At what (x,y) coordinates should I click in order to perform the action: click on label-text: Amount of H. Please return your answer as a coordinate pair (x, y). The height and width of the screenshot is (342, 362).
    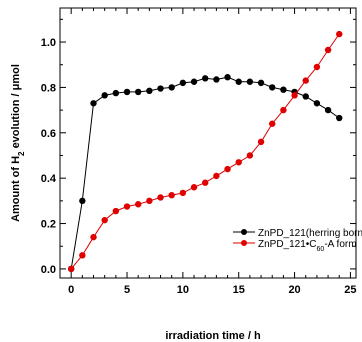
    Looking at the image, I should click on (16, 189).